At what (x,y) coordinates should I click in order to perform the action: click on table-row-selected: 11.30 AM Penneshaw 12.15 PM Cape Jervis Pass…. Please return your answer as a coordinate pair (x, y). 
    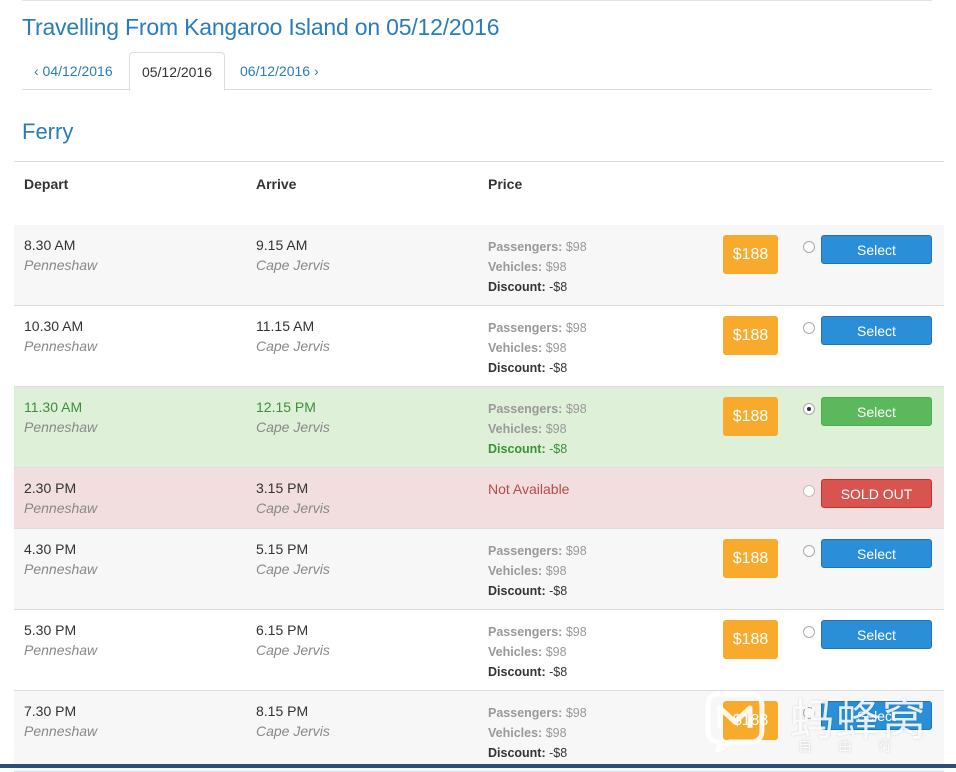
    Looking at the image, I should click on (479, 427).